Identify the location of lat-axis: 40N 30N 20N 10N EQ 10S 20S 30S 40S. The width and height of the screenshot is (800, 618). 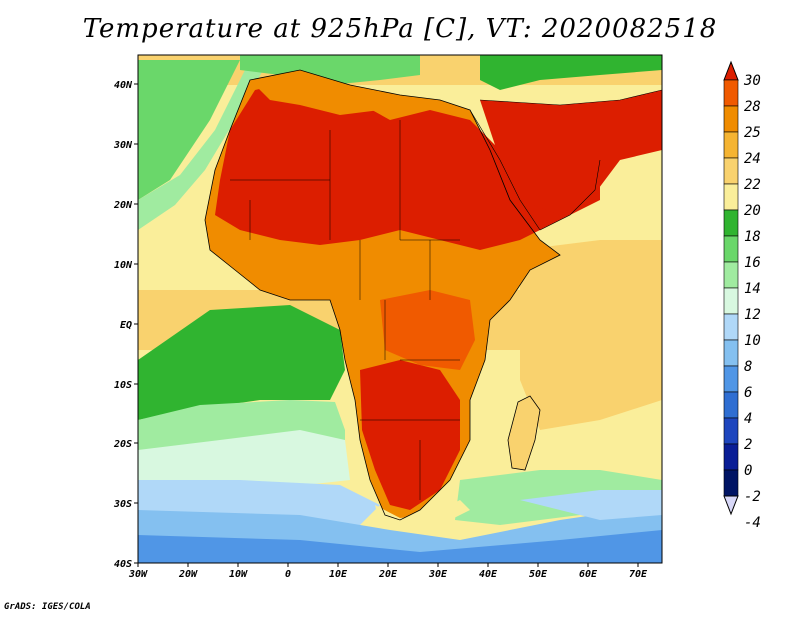
(125, 325).